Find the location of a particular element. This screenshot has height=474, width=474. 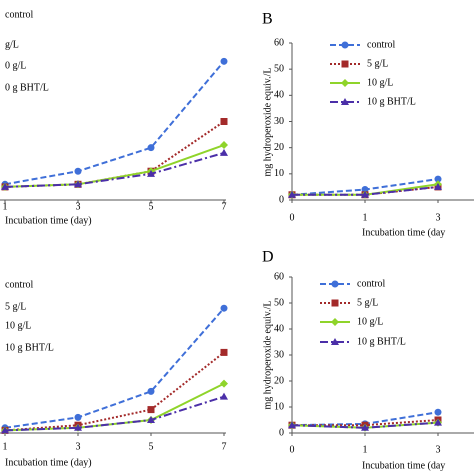

panel-label: B is located at coordinates (267, 19).